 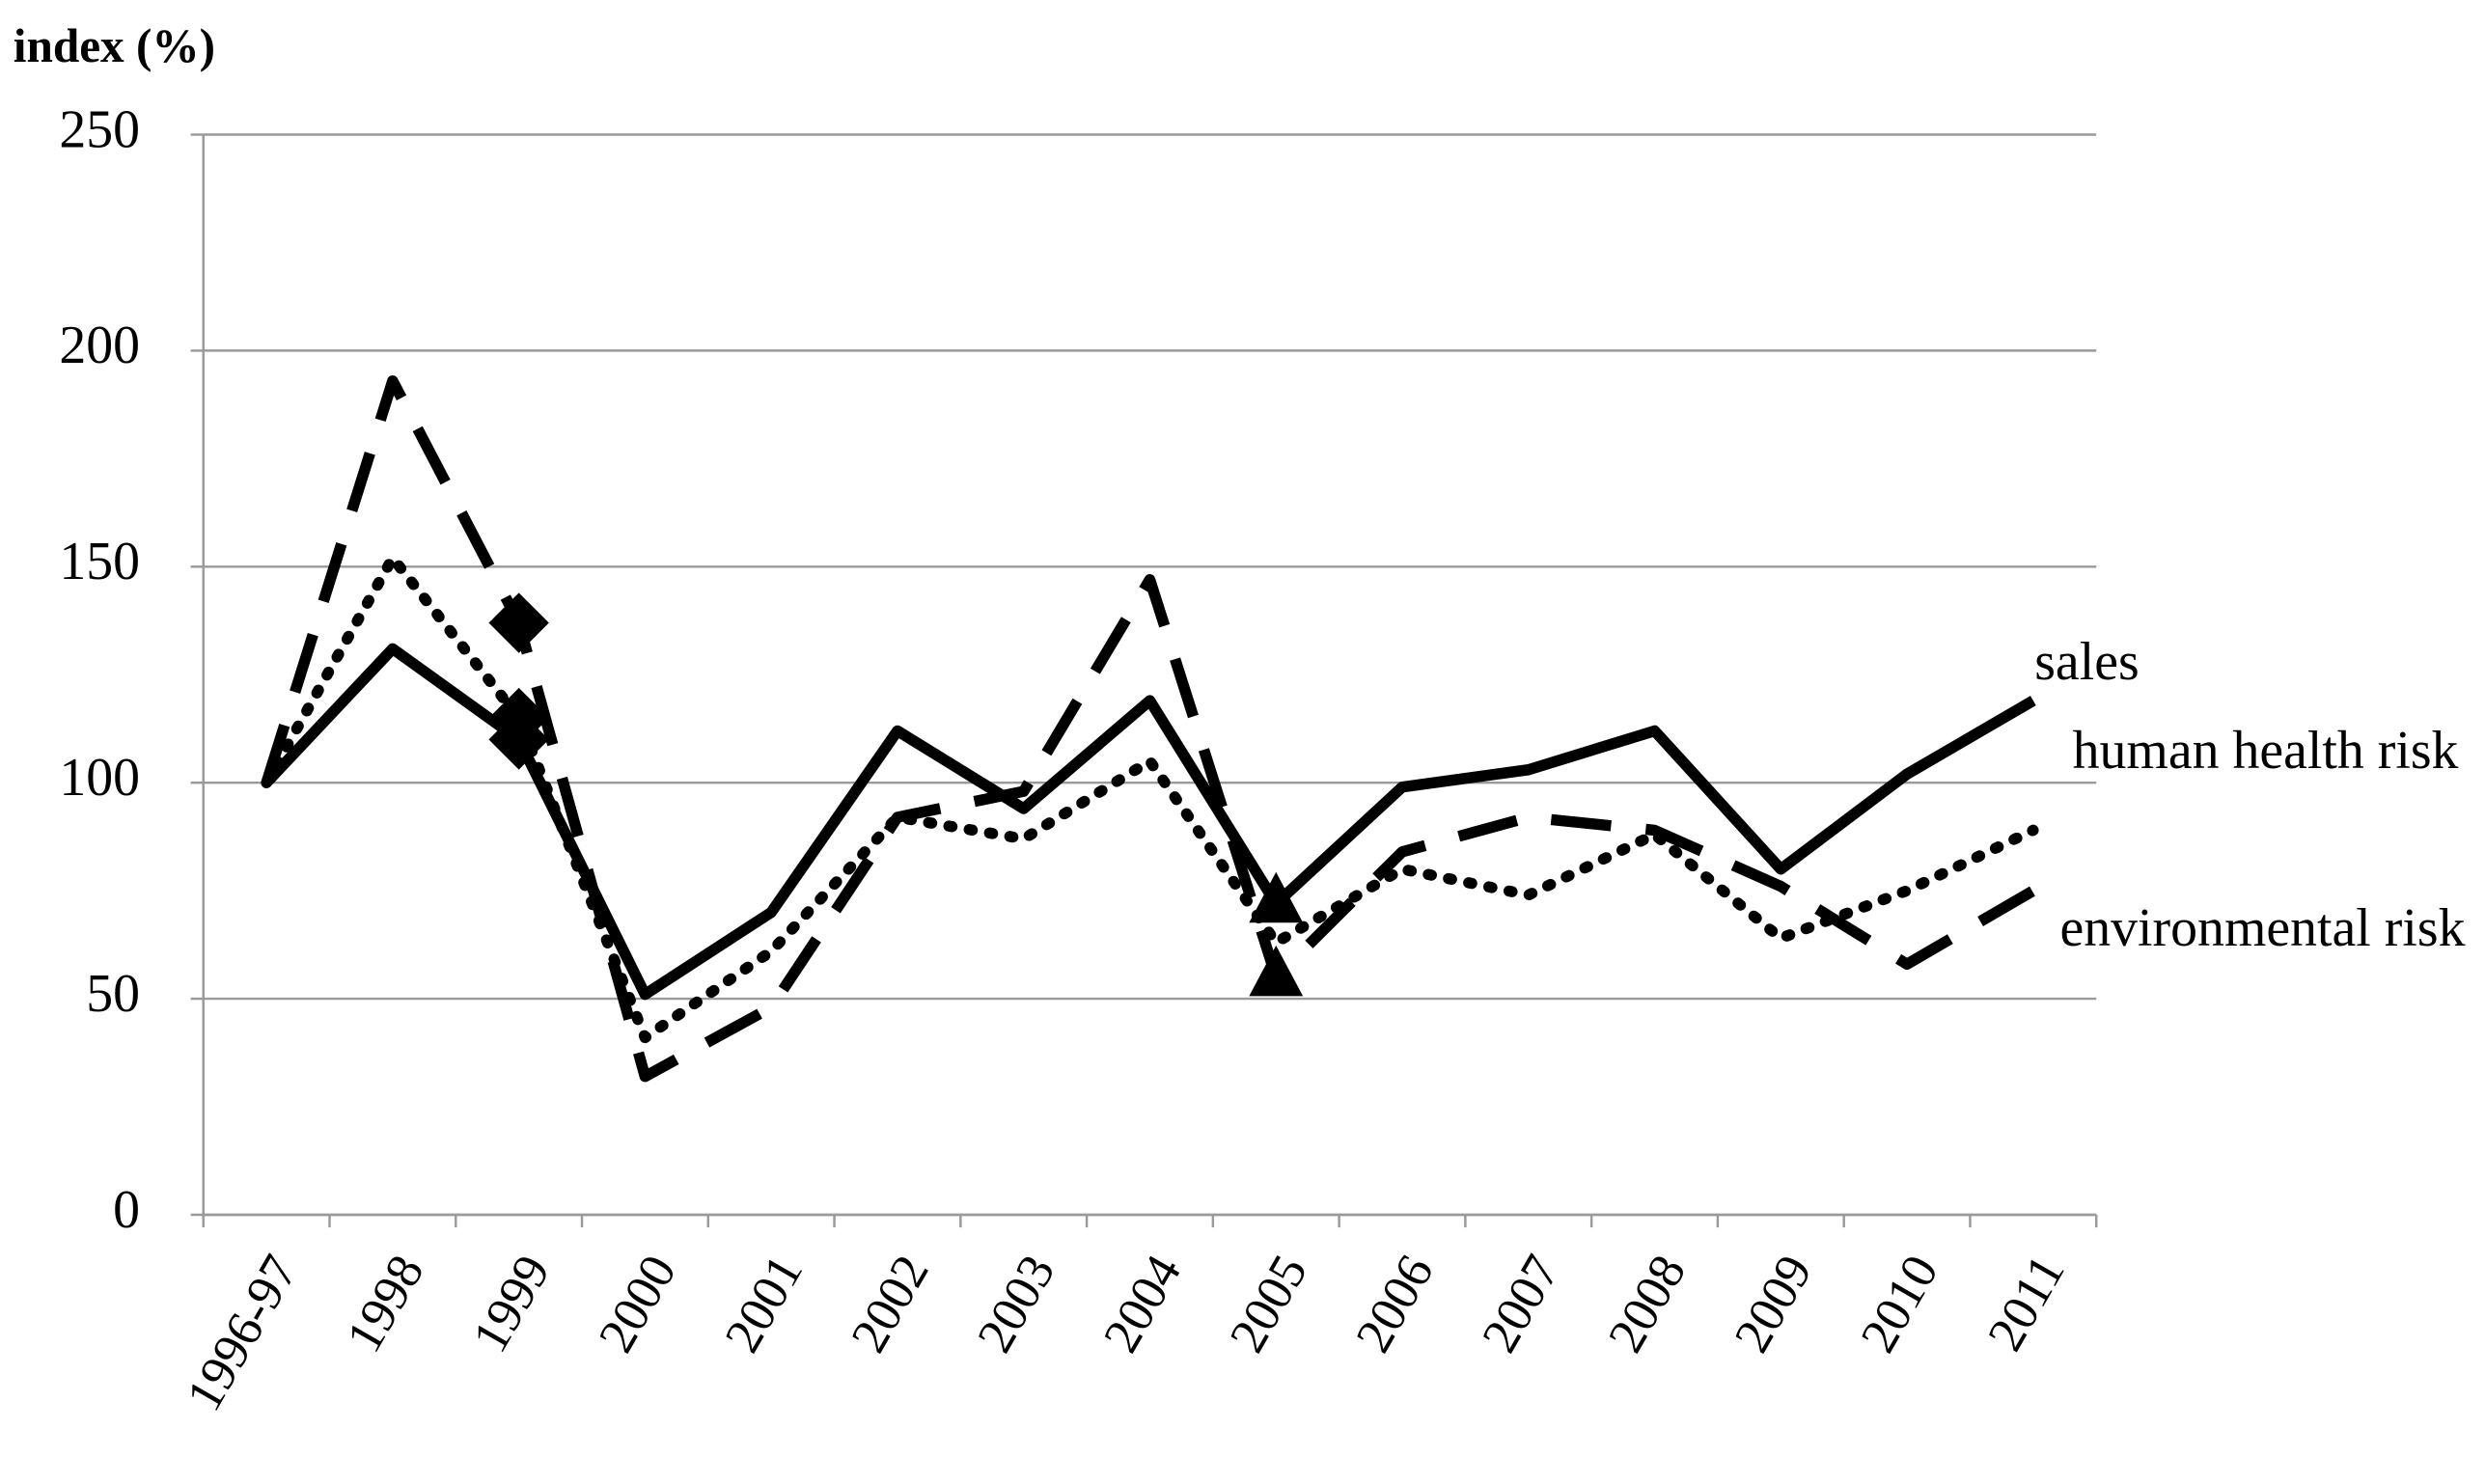 What do you see at coordinates (385, 1303) in the screenshot?
I see `x-tick-label: 1998` at bounding box center [385, 1303].